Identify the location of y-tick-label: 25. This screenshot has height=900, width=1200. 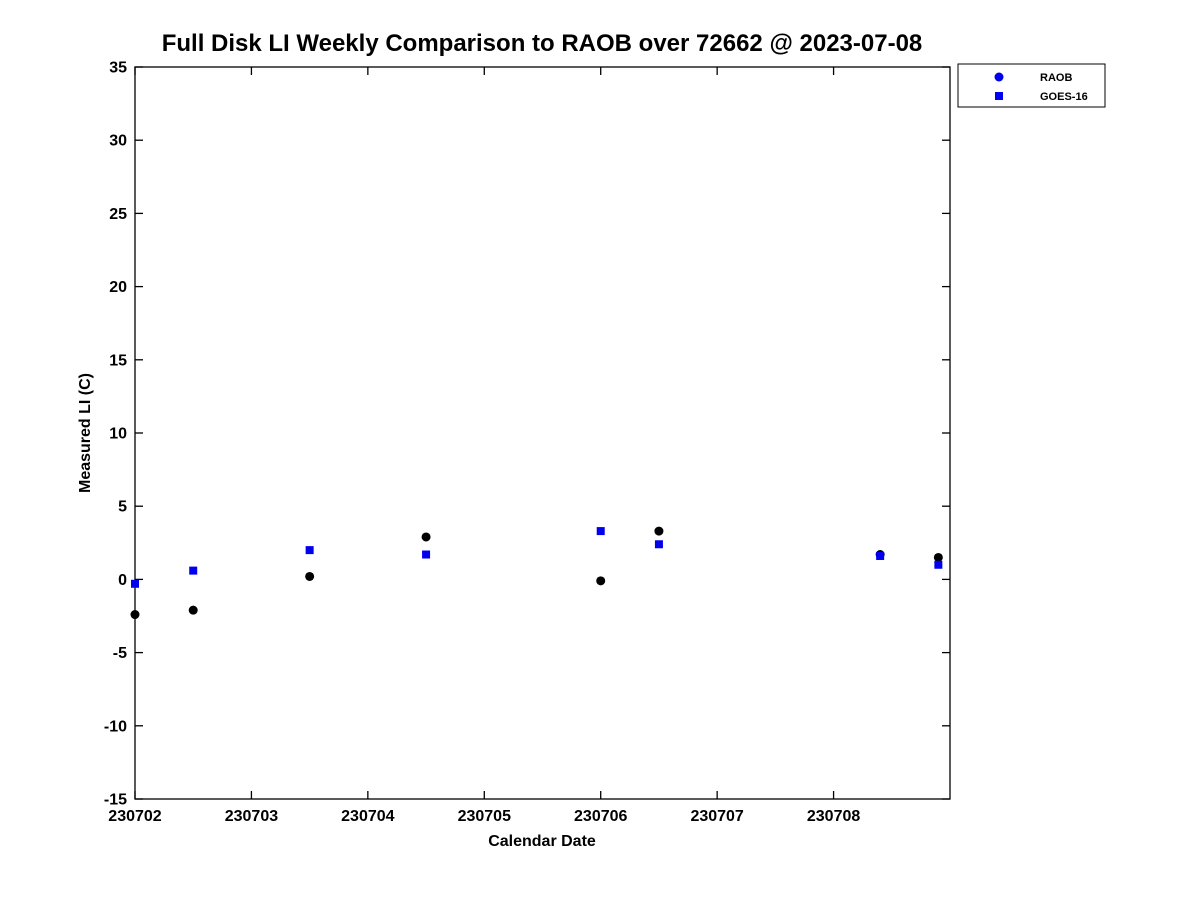
(118, 214).